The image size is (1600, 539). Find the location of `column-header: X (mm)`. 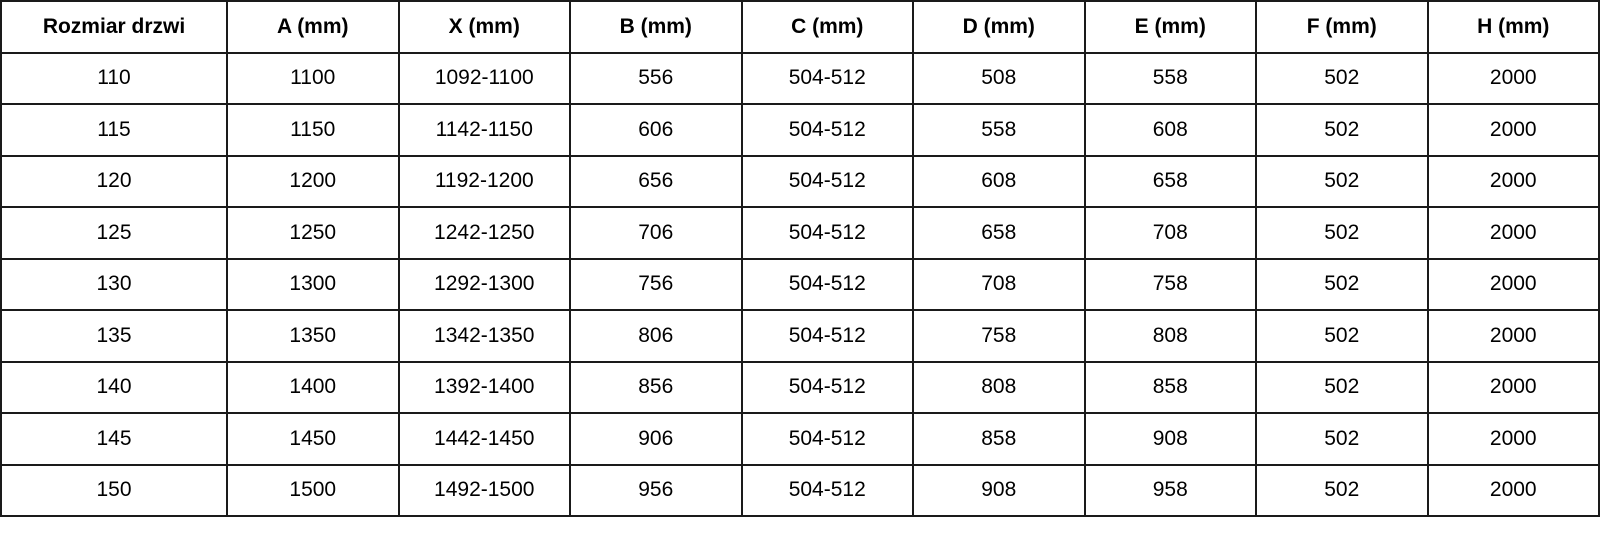

column-header: X (mm) is located at coordinates (484, 27).